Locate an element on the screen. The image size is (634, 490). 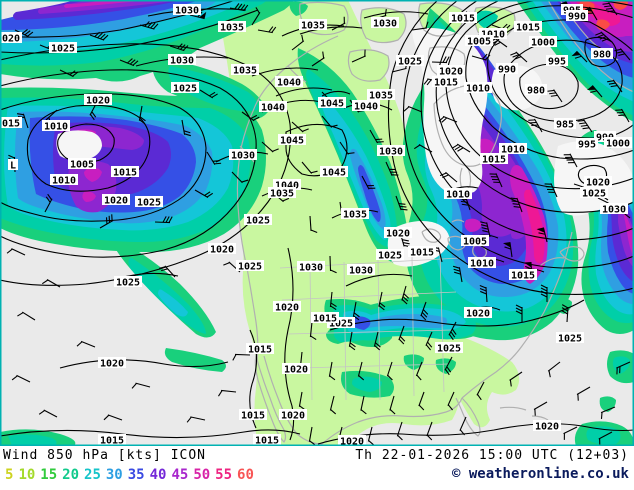
legend-value-20: 20 is located at coordinates (71, 475).